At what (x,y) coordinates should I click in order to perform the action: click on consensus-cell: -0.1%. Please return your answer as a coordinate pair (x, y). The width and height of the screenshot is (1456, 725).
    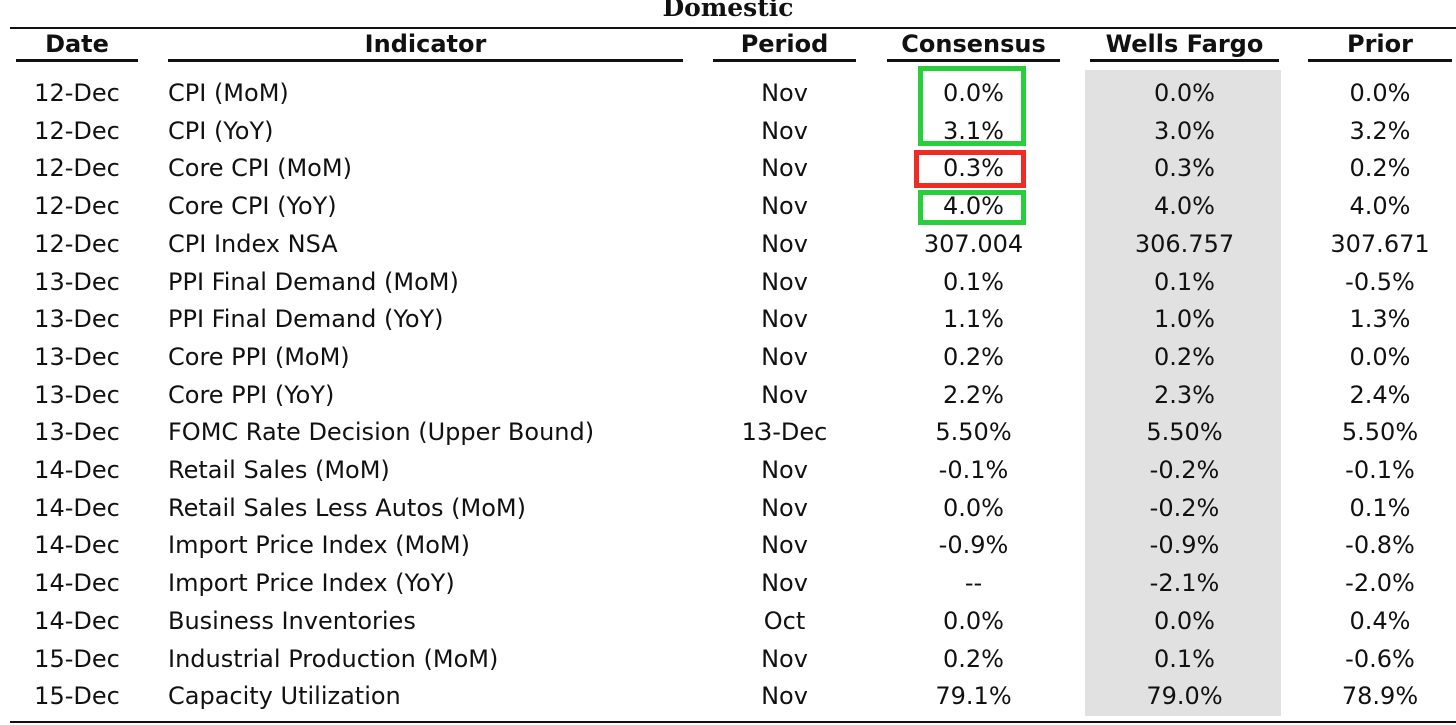
    Looking at the image, I should click on (973, 470).